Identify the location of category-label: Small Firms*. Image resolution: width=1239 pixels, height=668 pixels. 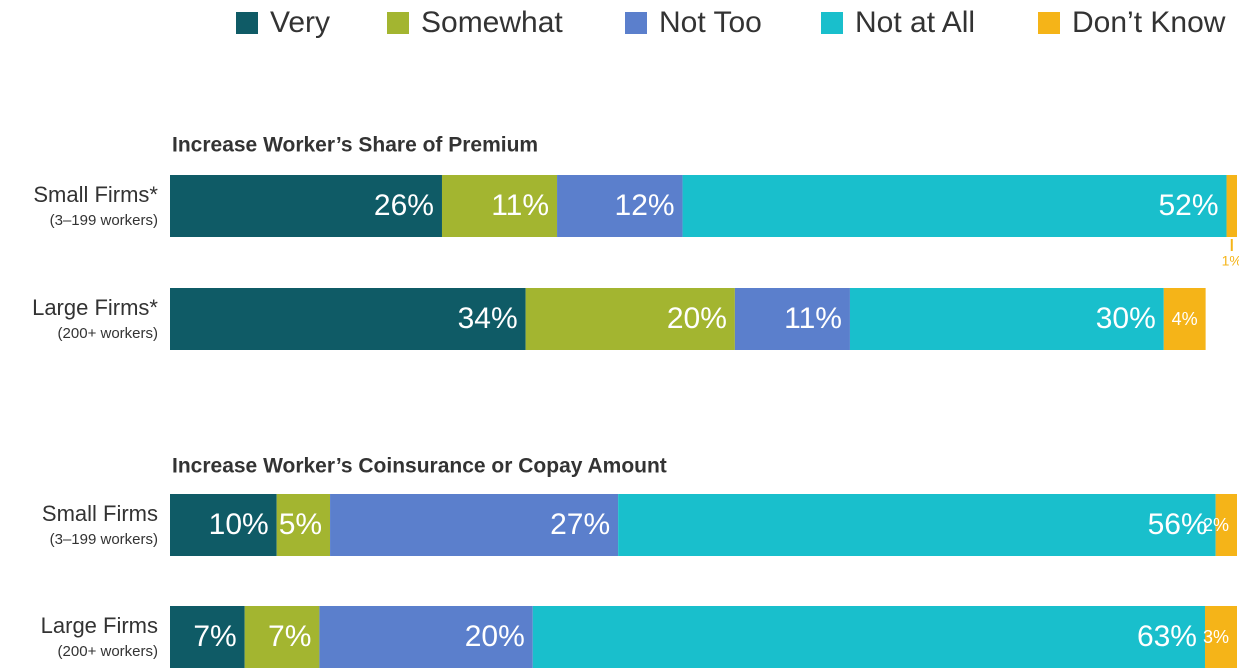
(95, 194).